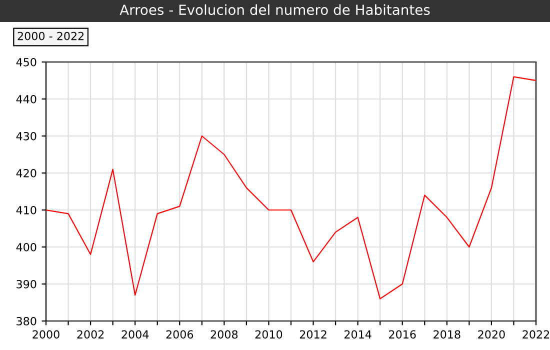 This screenshot has height=350, width=550. Describe the element at coordinates (536, 334) in the screenshot. I see `x-tick-label: 2022` at that location.